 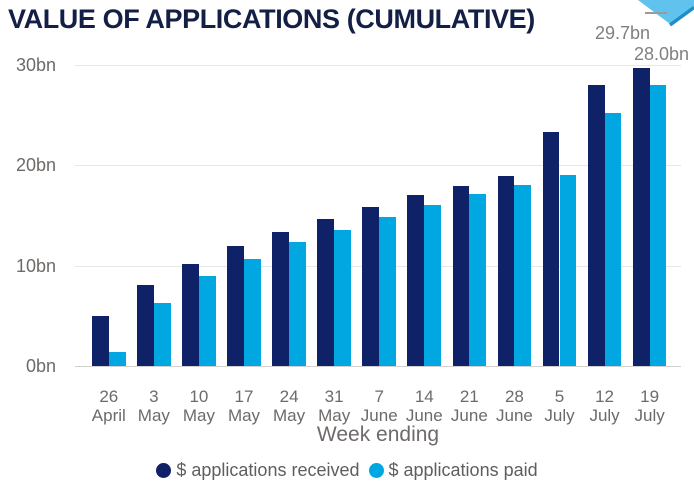 What do you see at coordinates (559, 396) in the screenshot?
I see `x-tick-day: 5` at bounding box center [559, 396].